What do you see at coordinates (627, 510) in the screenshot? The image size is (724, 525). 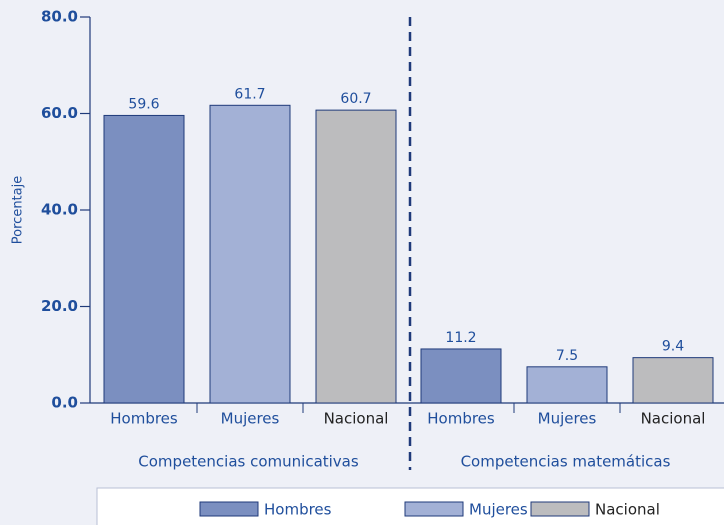 I see `legend-label: Nacional` at bounding box center [627, 510].